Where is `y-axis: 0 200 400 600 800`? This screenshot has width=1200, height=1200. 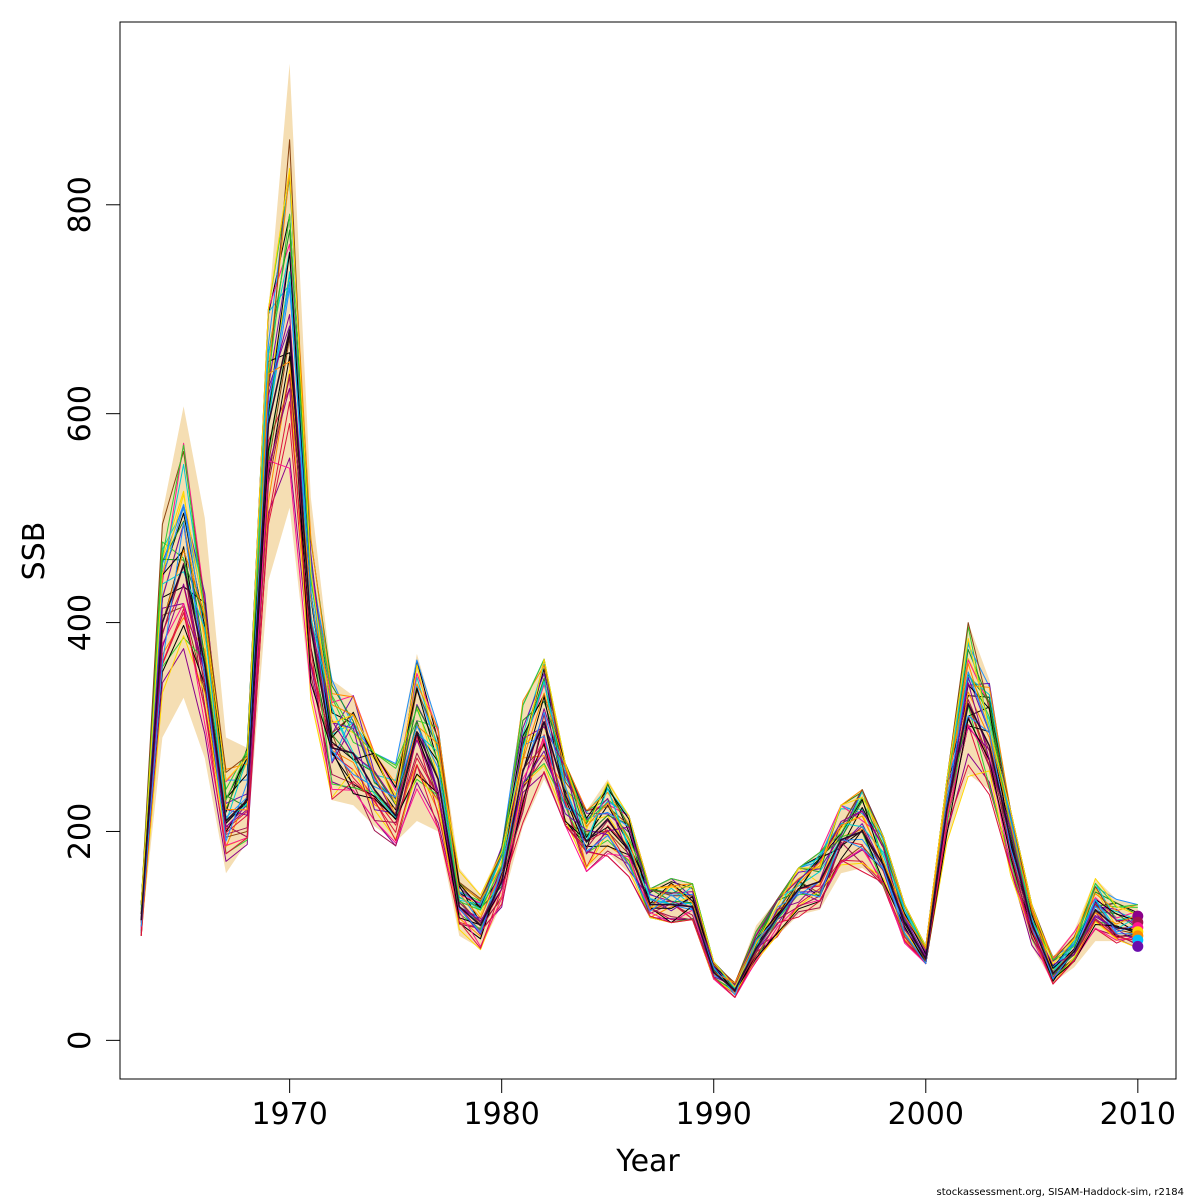 y-axis: 0 200 400 600 800 is located at coordinates (91, 613).